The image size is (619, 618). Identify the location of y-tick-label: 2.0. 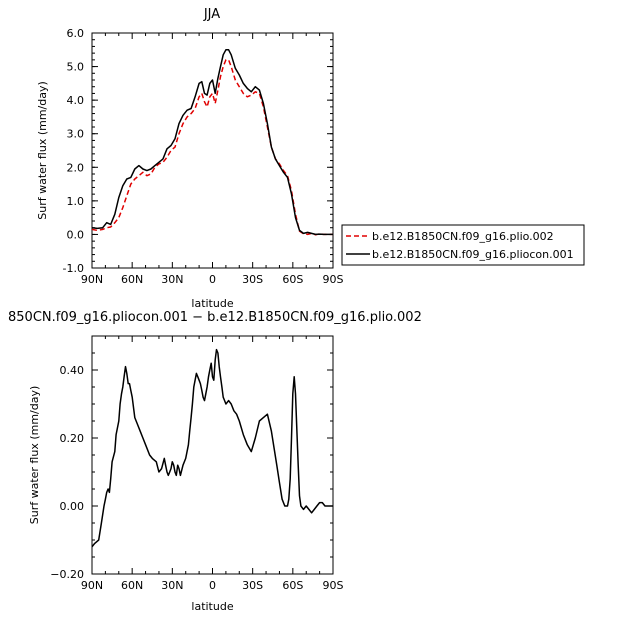
(76, 167).